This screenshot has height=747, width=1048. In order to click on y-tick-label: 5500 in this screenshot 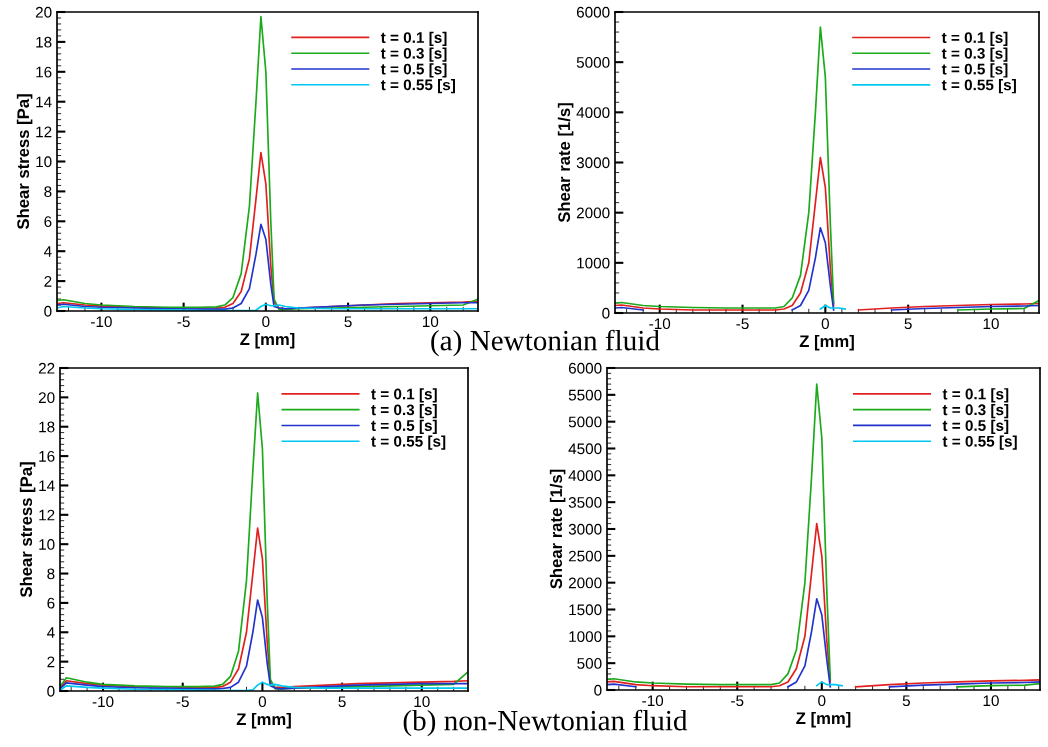, I will do `click(585, 395)`.